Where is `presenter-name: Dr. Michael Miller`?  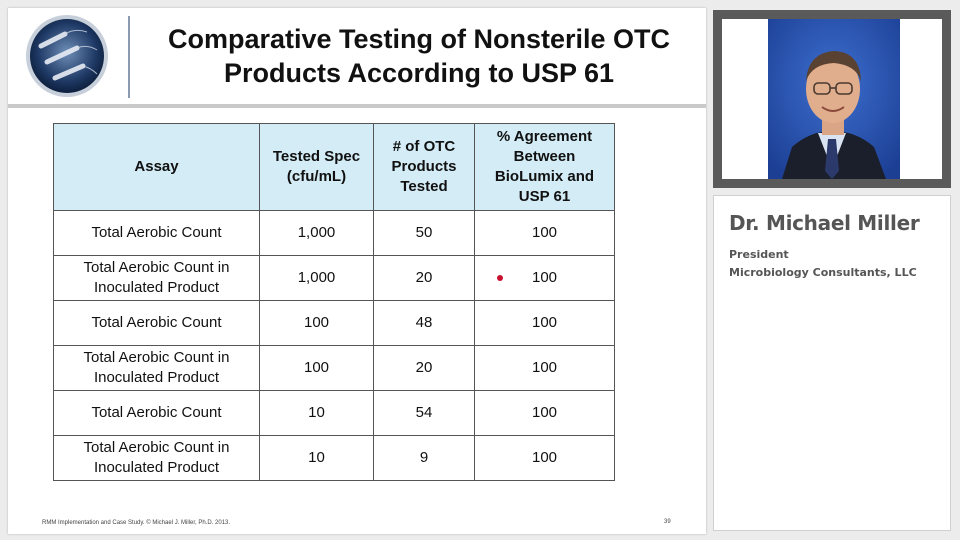
presenter-name: Dr. Michael Miller is located at coordinates (824, 223).